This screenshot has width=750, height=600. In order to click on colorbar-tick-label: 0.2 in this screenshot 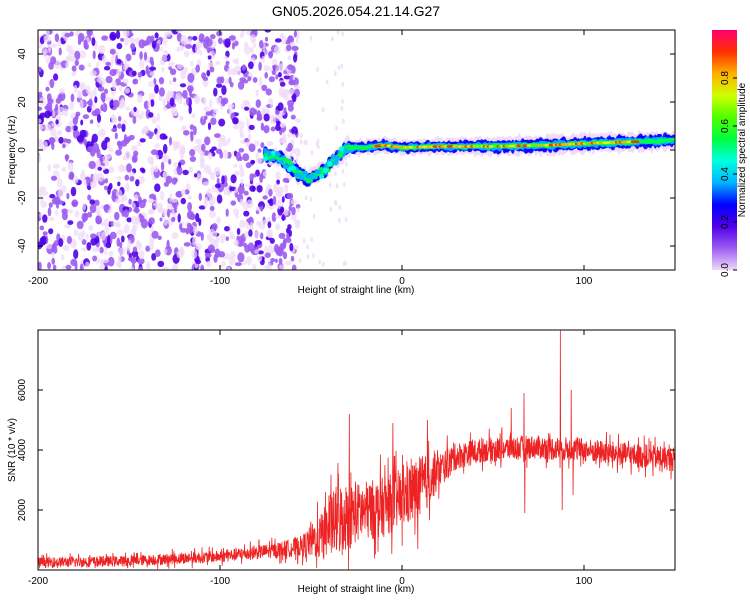, I will do `click(725, 222)`.